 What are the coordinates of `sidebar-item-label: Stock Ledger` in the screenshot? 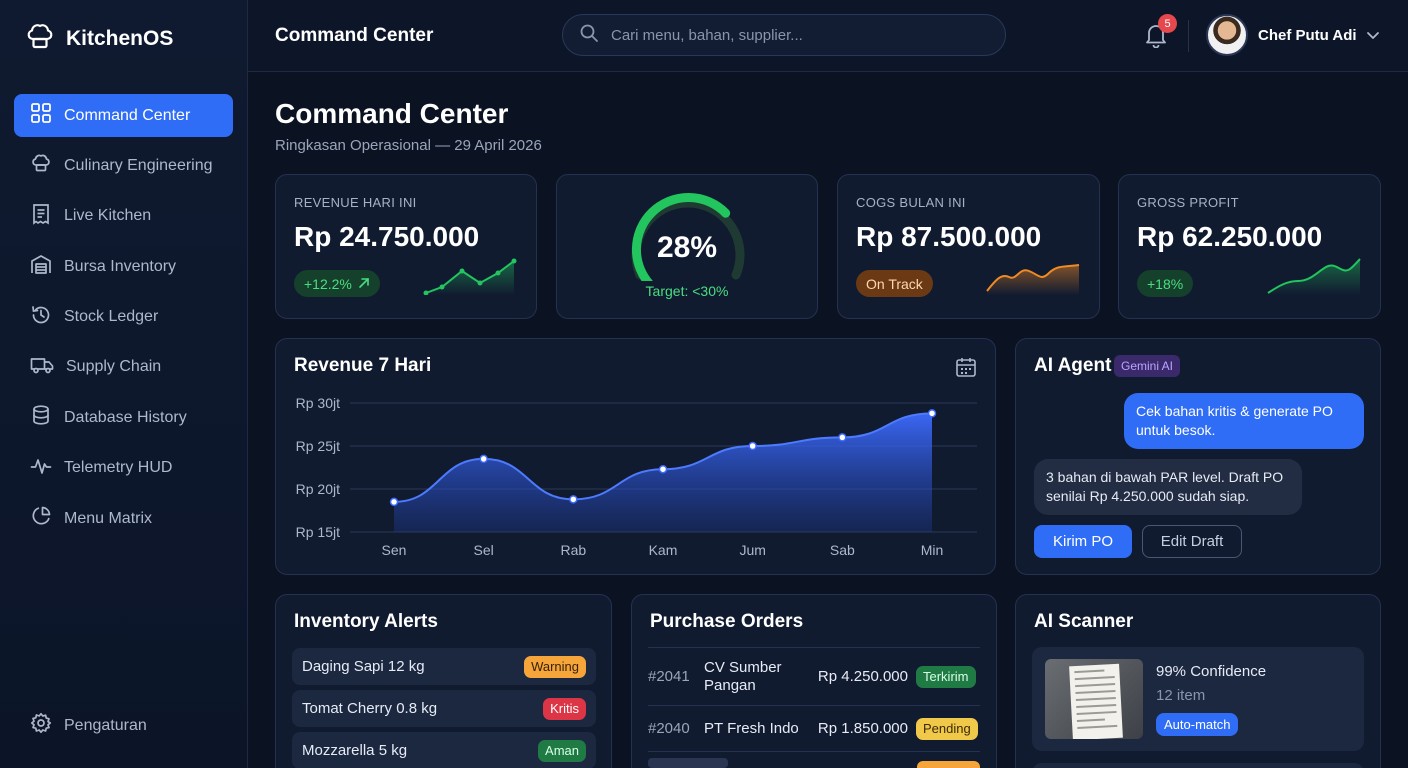 It's located at (111, 317).